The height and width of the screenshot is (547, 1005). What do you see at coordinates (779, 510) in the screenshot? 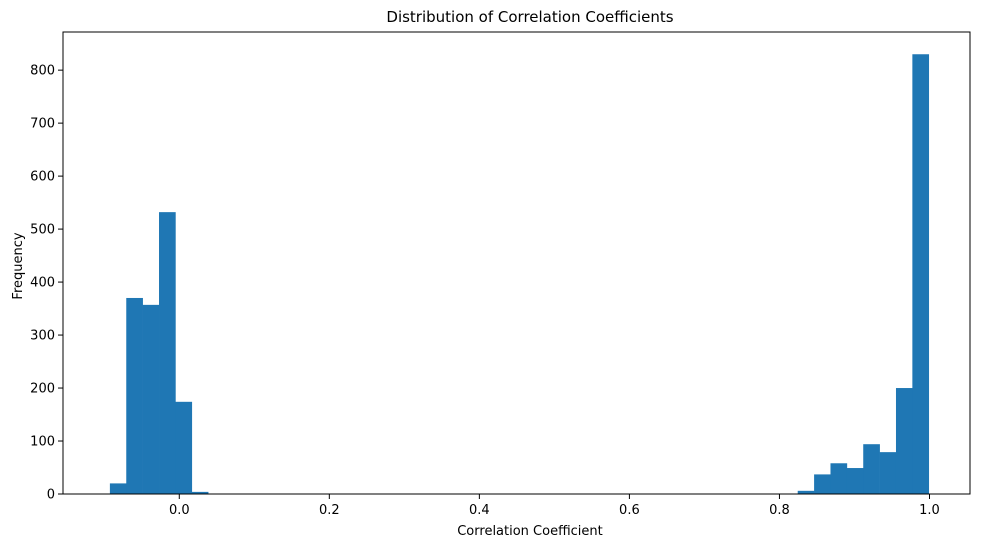
I see `x-tick-label: 0.8` at bounding box center [779, 510].